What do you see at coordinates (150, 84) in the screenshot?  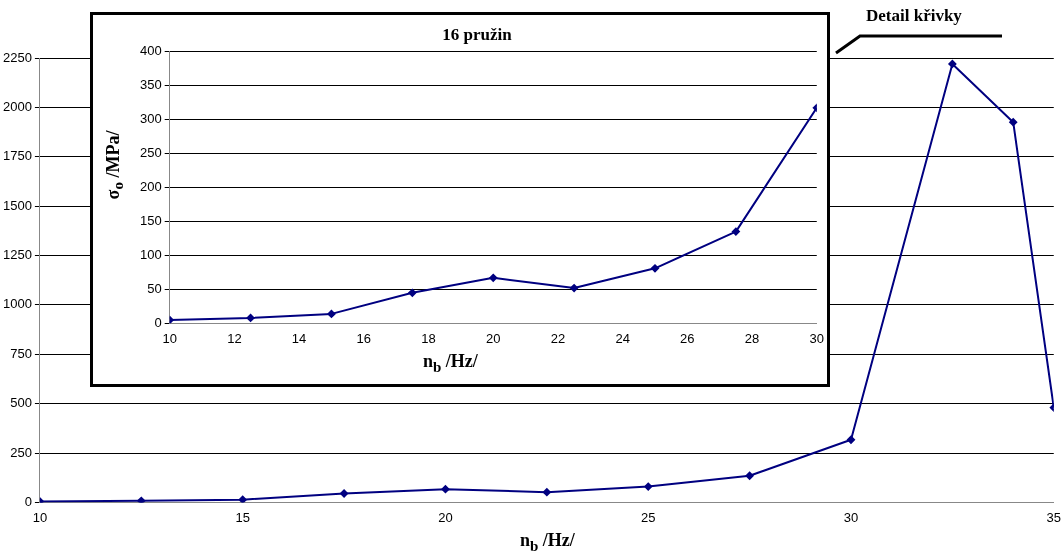 I see `y-tick-label: 350` at bounding box center [150, 84].